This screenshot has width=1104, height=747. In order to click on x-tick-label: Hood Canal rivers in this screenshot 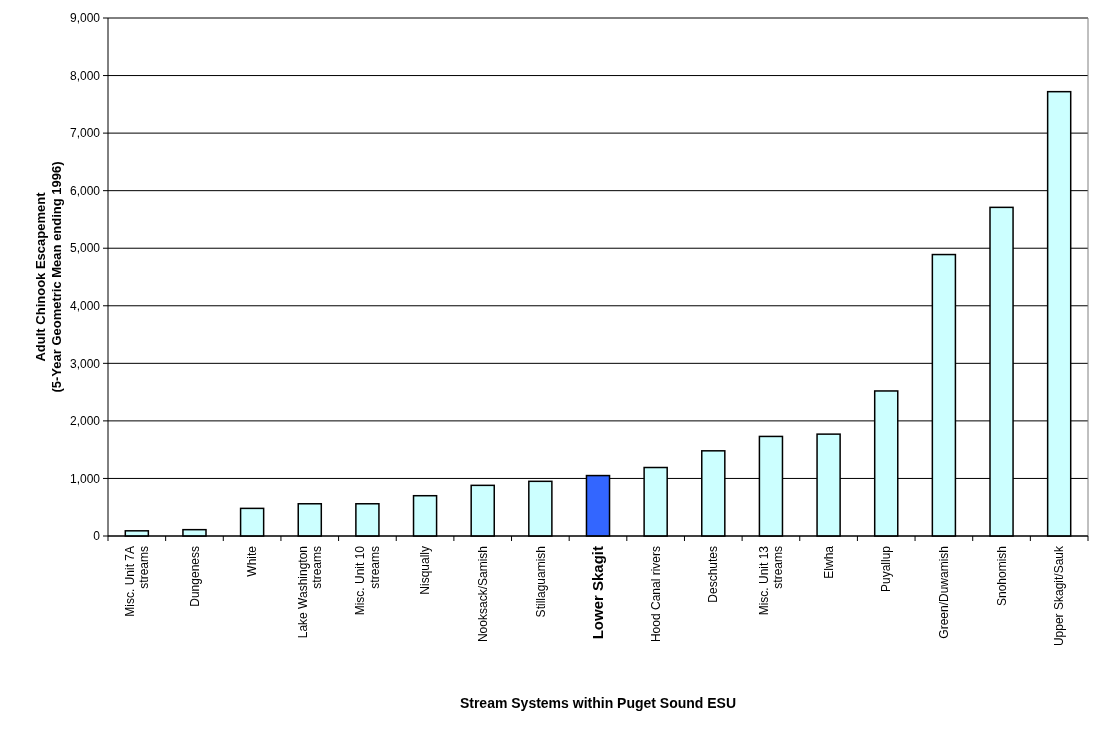, I will do `click(655, 594)`.